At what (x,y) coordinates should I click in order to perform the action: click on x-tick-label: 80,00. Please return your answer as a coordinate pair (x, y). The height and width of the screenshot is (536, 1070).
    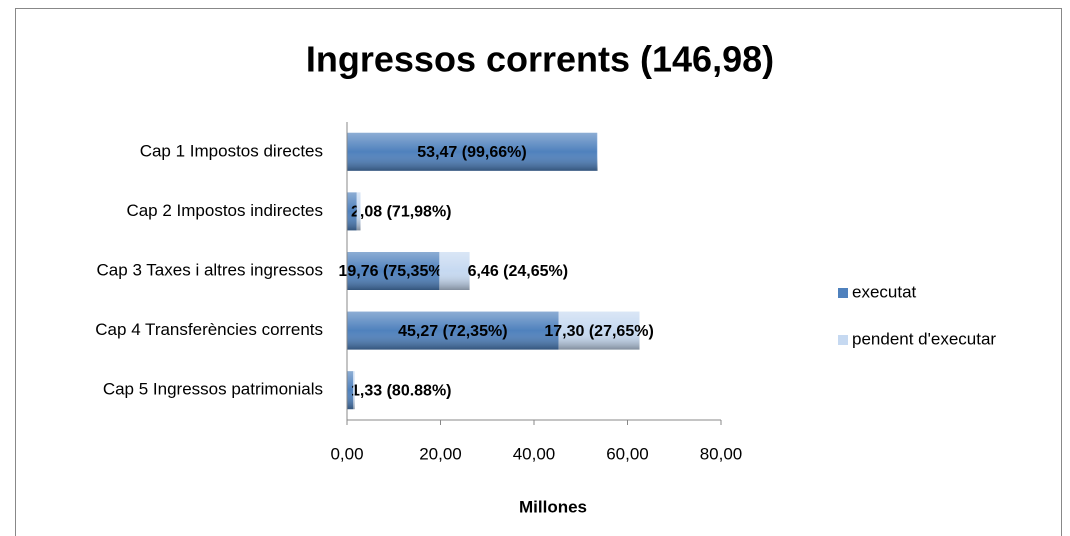
    Looking at the image, I should click on (721, 453).